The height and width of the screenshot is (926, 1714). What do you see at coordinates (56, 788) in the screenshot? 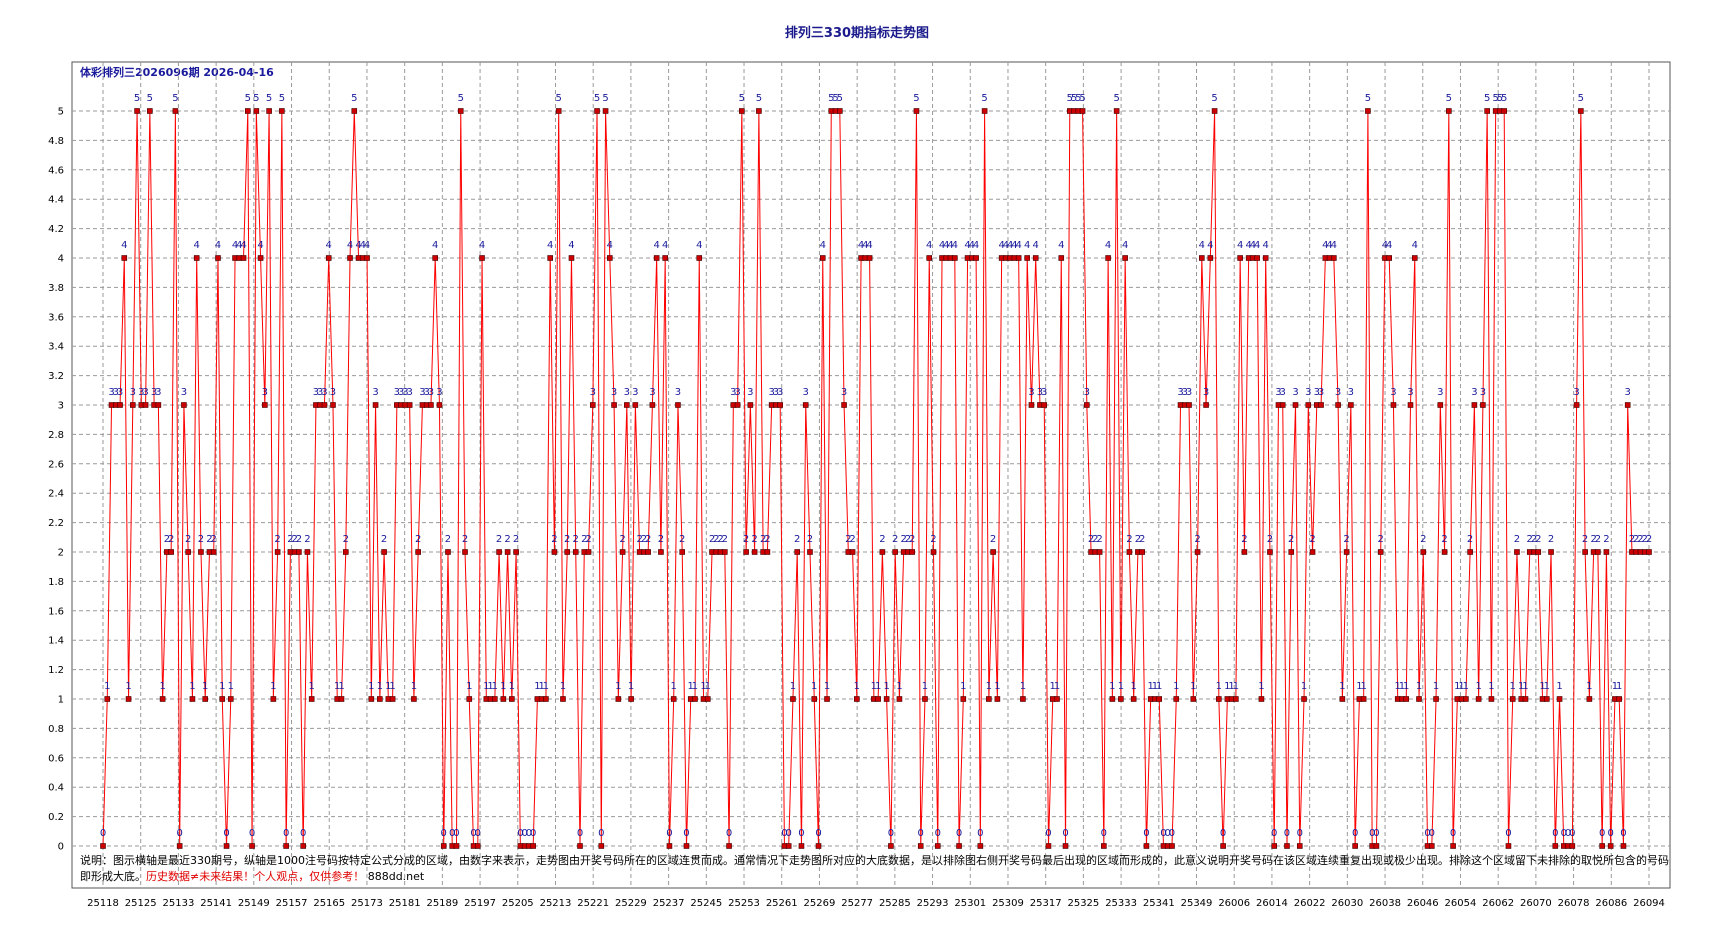
I see `y-tick-label: 0.4` at bounding box center [56, 788].